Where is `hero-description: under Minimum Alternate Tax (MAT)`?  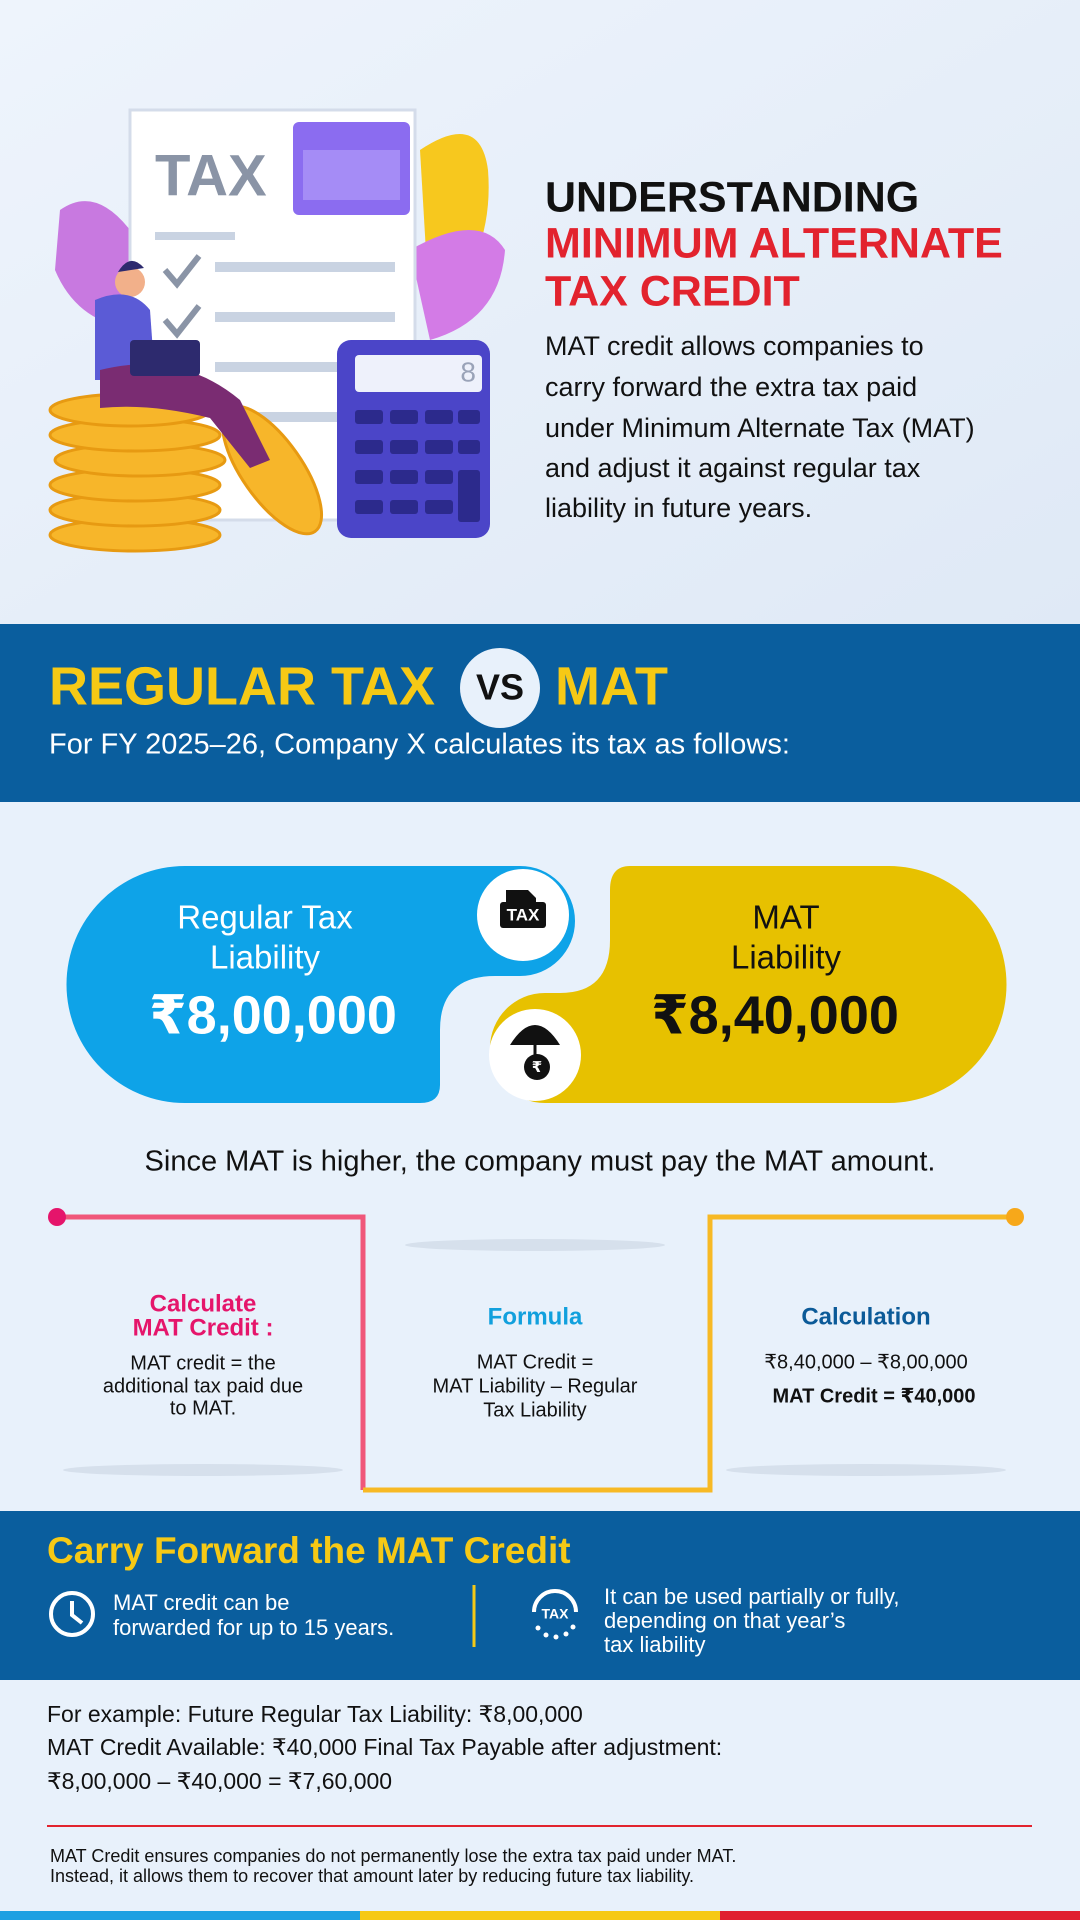 hero-description: under Minimum Alternate Tax (MAT) is located at coordinates (760, 428).